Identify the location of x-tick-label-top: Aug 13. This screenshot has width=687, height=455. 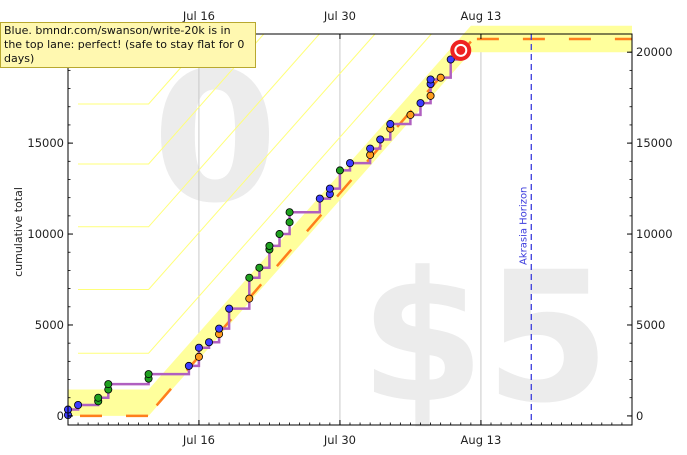
(481, 16).